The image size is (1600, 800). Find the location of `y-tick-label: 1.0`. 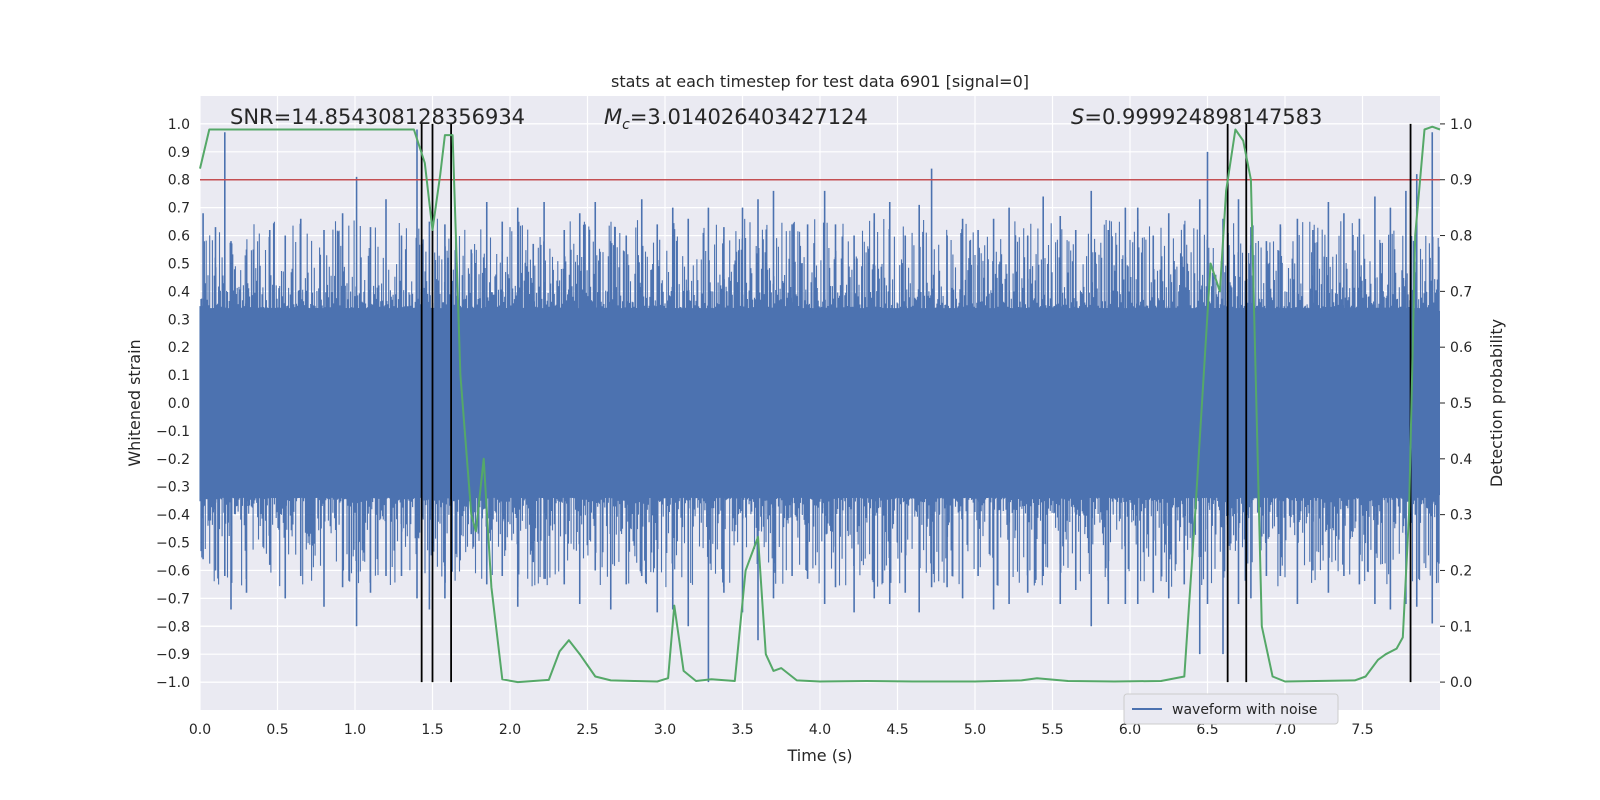

y-tick-label: 1.0 is located at coordinates (179, 125).